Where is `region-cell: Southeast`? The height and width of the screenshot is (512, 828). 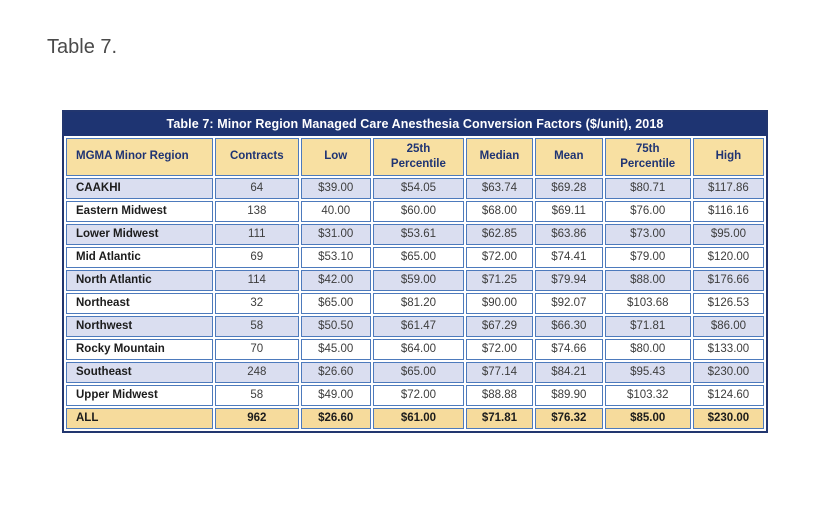
region-cell: Southeast is located at coordinates (140, 372).